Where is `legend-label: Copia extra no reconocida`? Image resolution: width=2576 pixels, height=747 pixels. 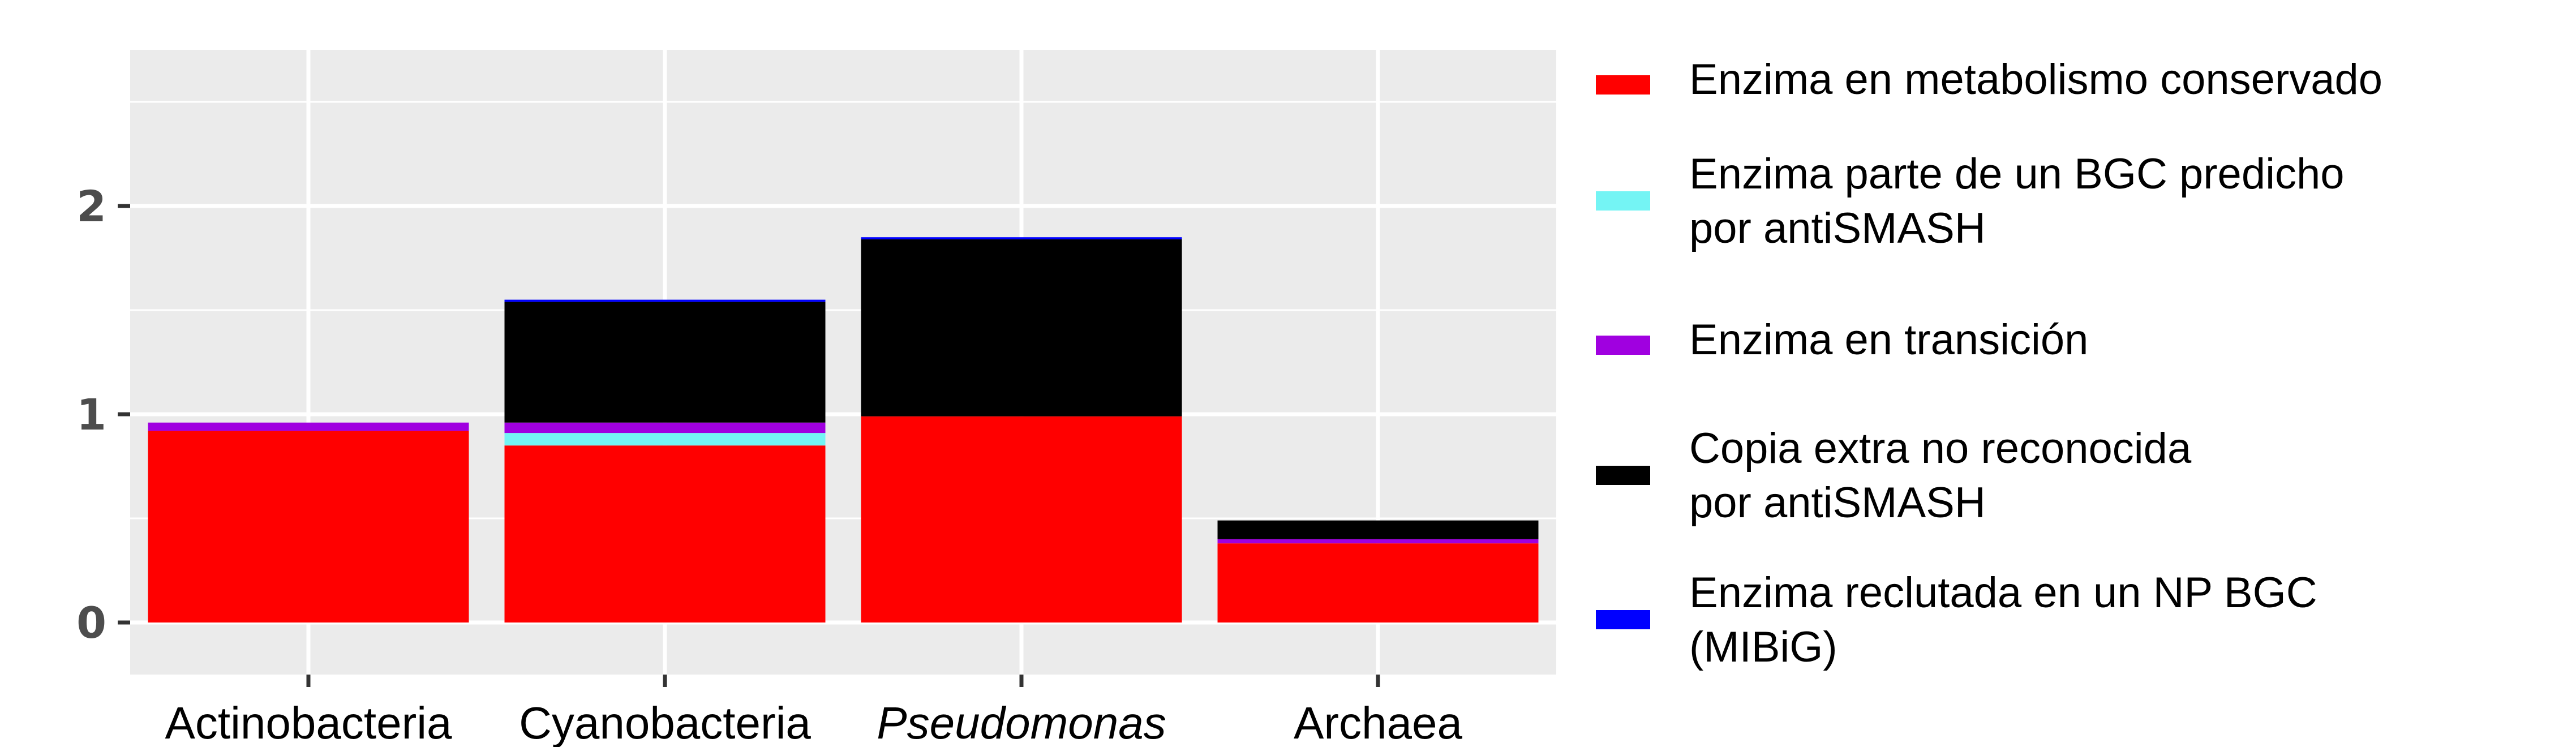 legend-label: Copia extra no reconocida is located at coordinates (1940, 448).